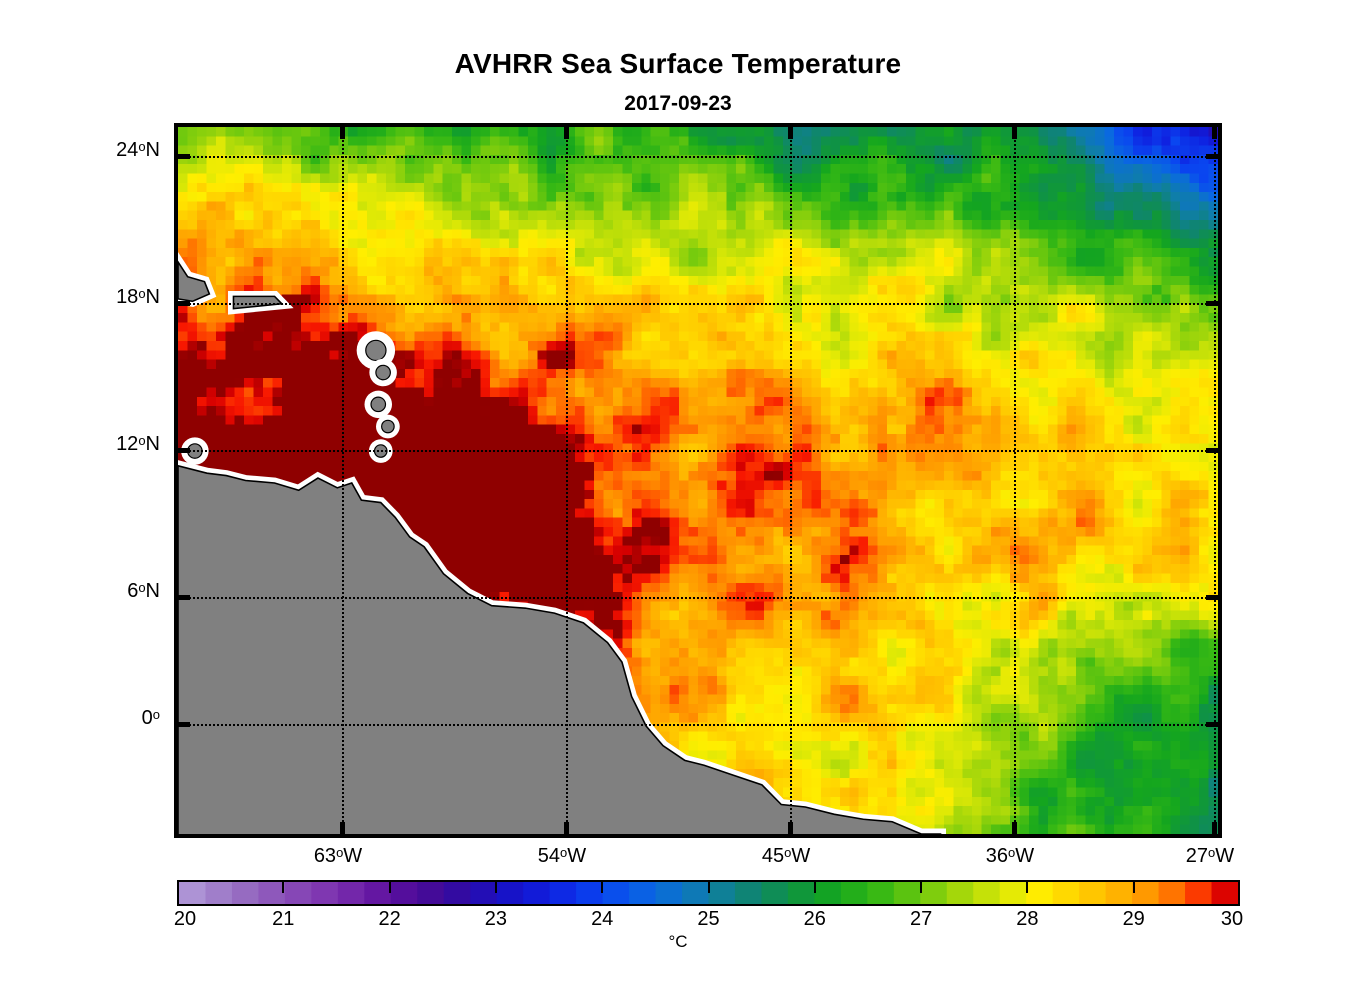  Describe the element at coordinates (1027, 919) in the screenshot. I see `colorbar-tick-label: 28` at that location.